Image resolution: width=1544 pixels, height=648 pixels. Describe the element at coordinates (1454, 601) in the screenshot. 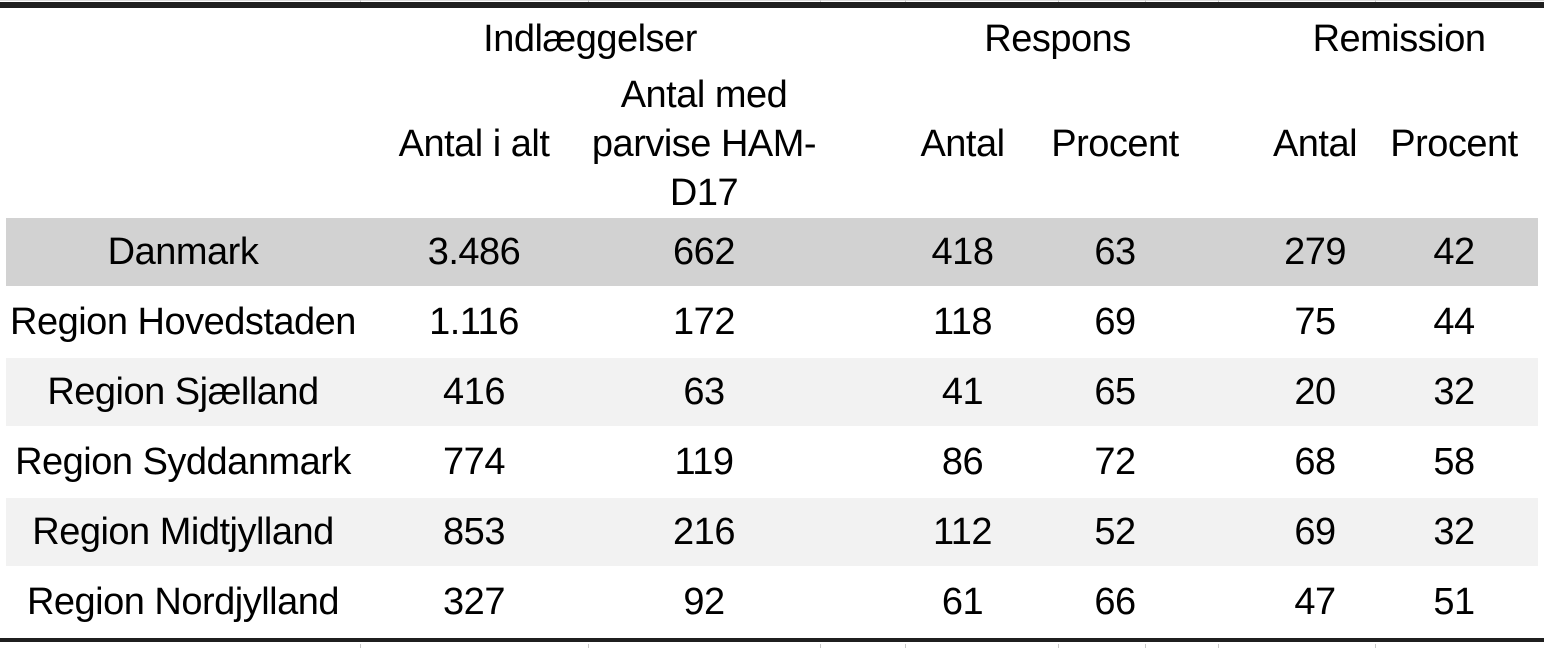

I see `cell-remission-procent: 51` at that location.